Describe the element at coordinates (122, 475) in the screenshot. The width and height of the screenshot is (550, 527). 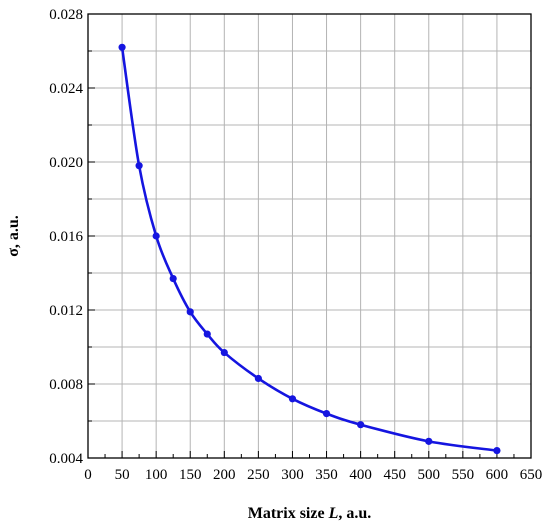
I see `x-tick-label: 50` at that location.